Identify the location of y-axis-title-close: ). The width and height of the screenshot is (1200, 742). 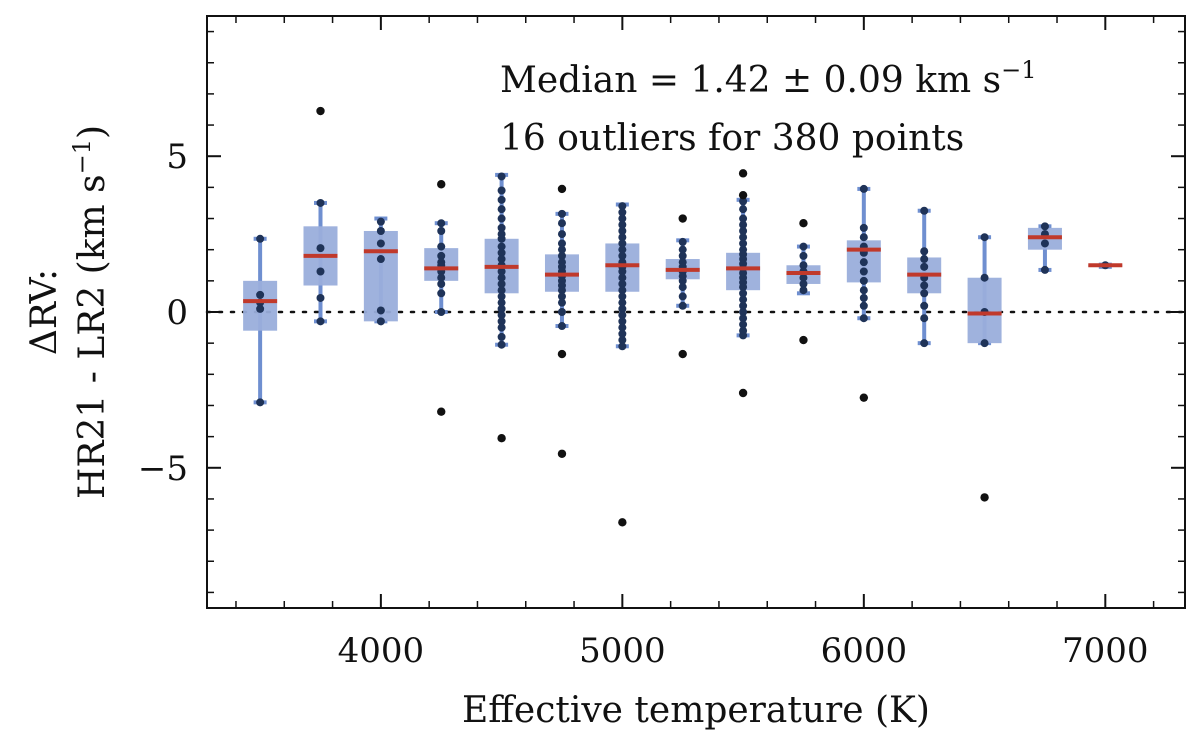
(92, 132).